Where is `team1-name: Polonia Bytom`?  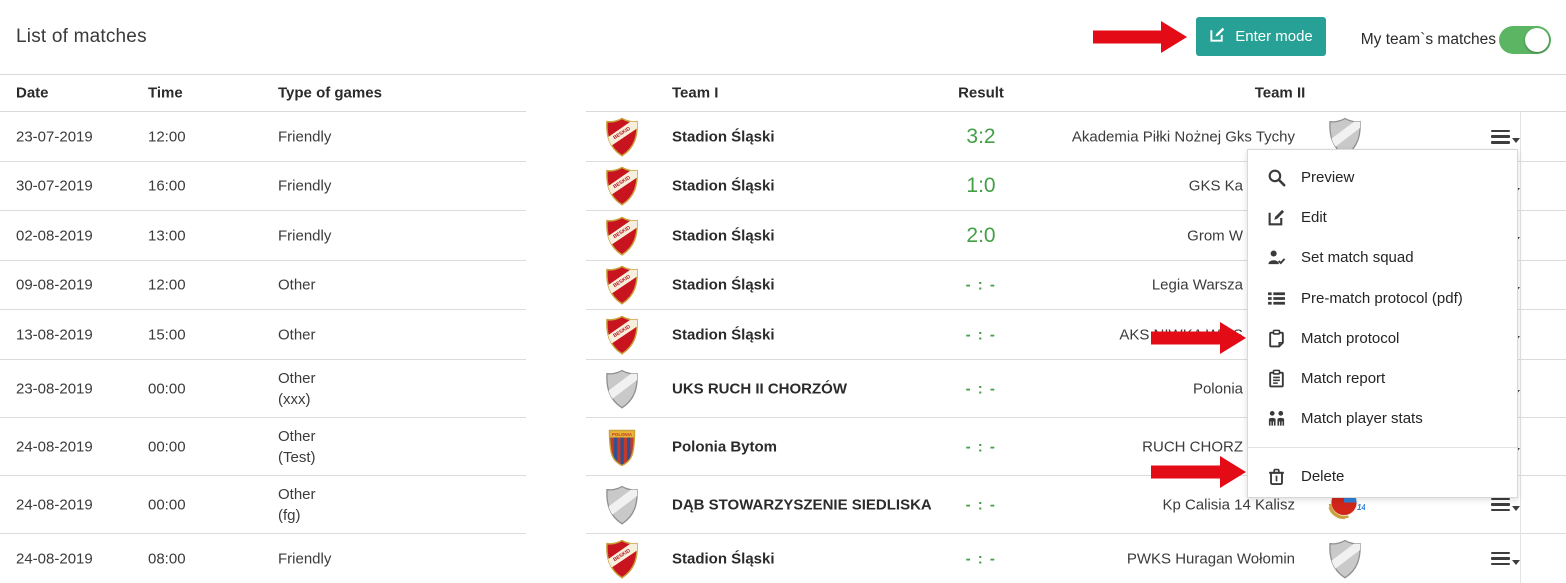
team1-name: Polonia Bytom is located at coordinates (725, 446).